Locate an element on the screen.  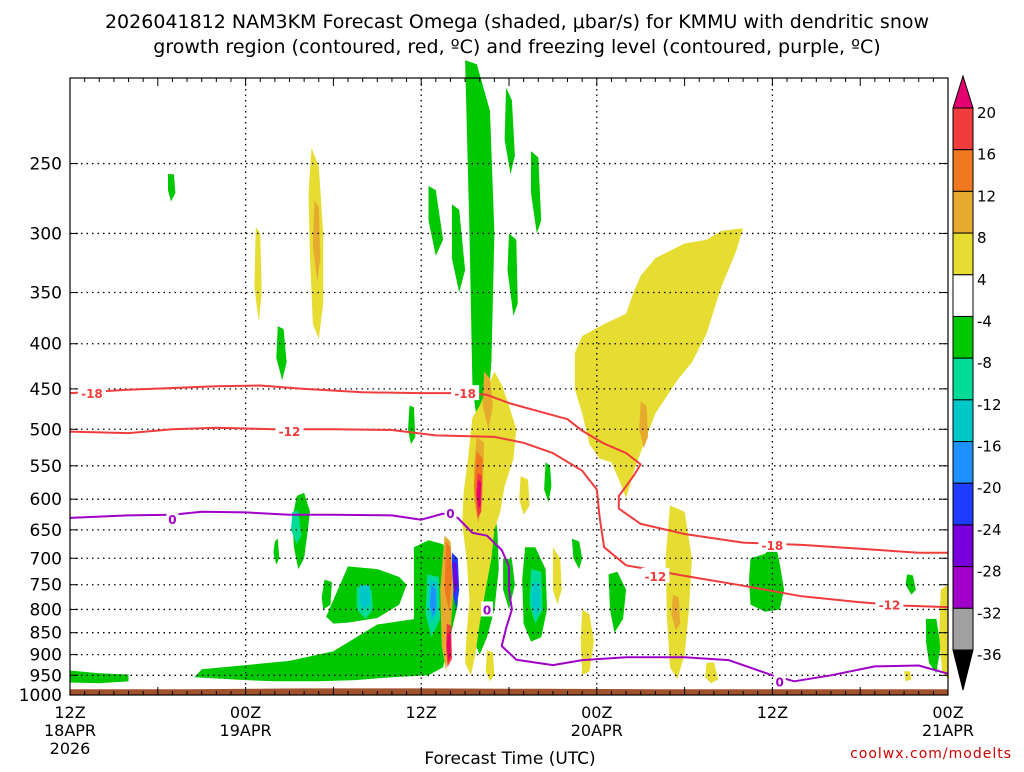
omega-region-neg12 is located at coordinates (296, 527).